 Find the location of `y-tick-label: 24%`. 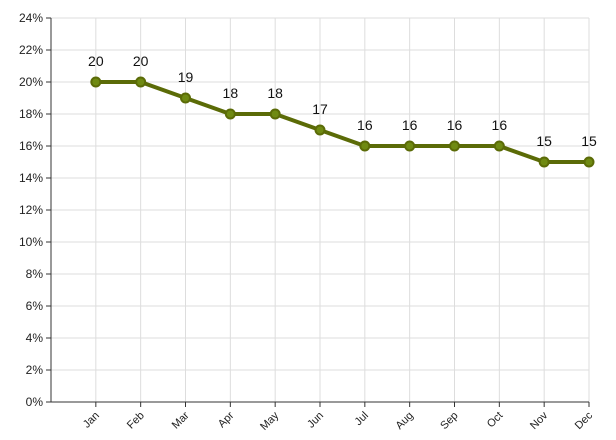

y-tick-label: 24% is located at coordinates (31, 18).